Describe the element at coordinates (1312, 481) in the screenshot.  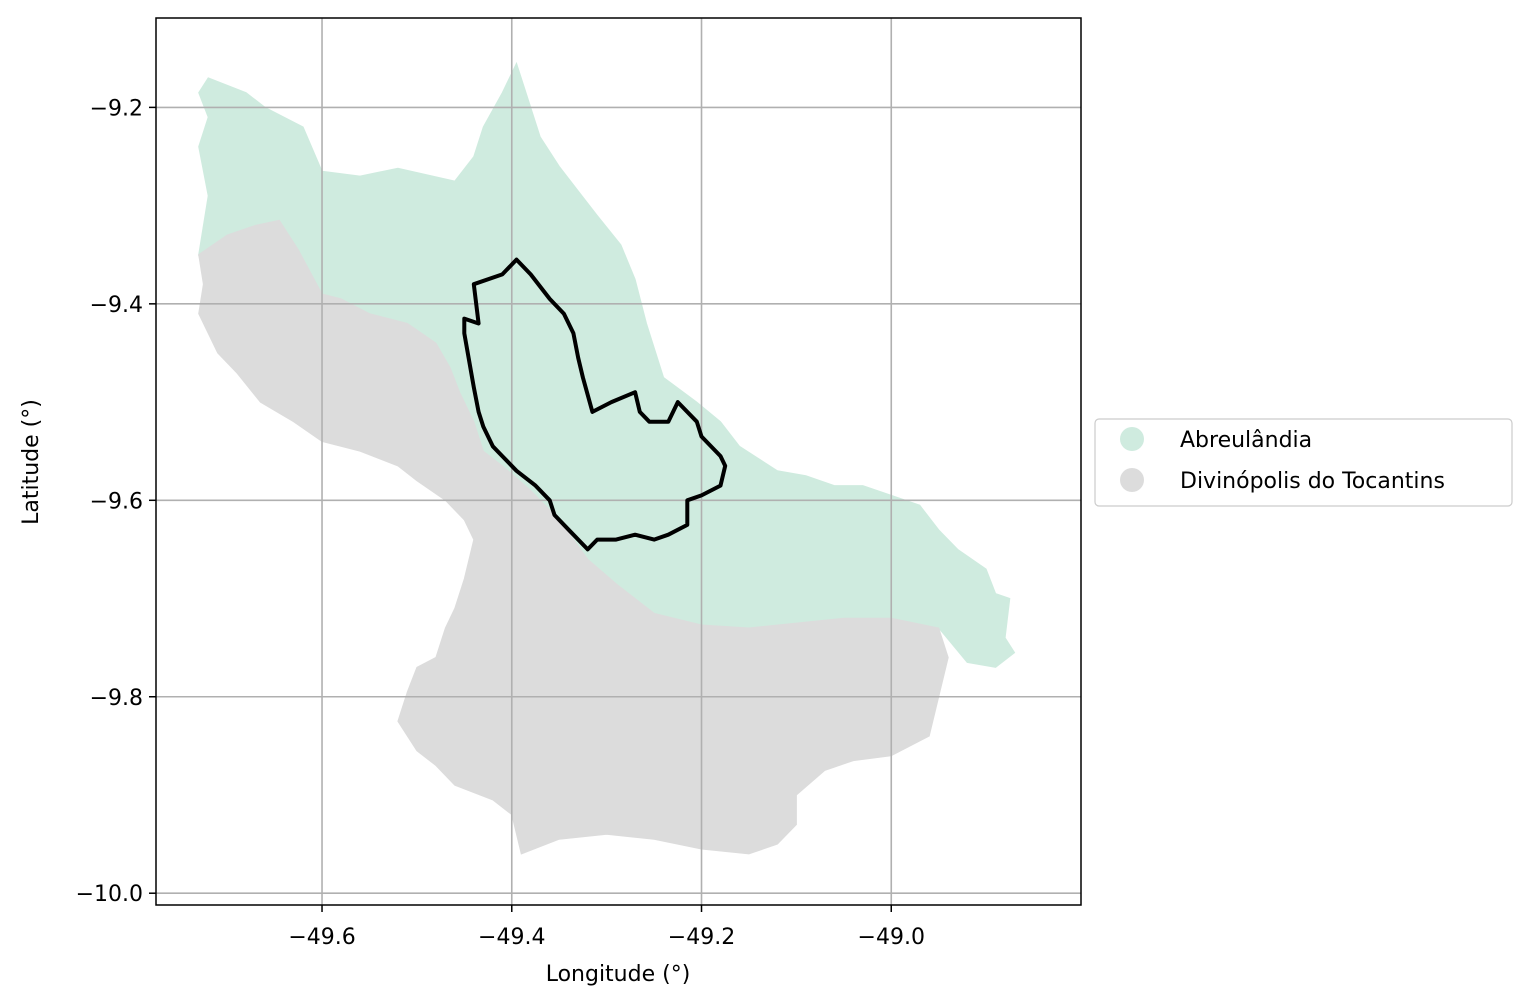
I see `legend-label-divinopolis: Divinópolis do Tocantins` at that location.